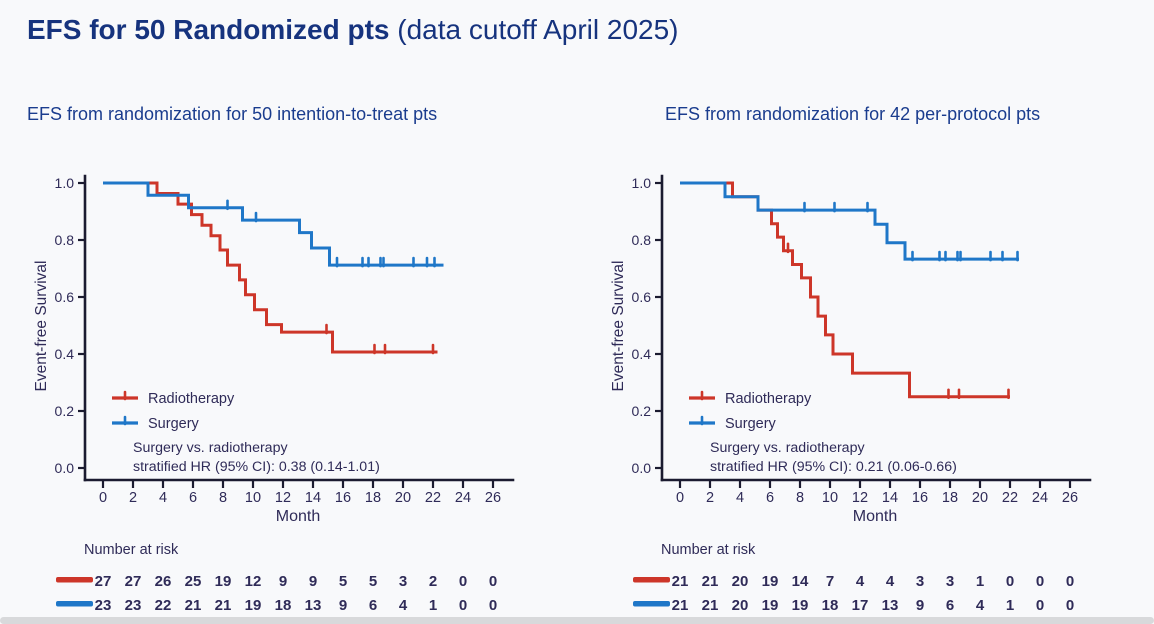 The height and width of the screenshot is (624, 1154). Describe the element at coordinates (273, 224) in the screenshot. I see `series-surgery` at that location.